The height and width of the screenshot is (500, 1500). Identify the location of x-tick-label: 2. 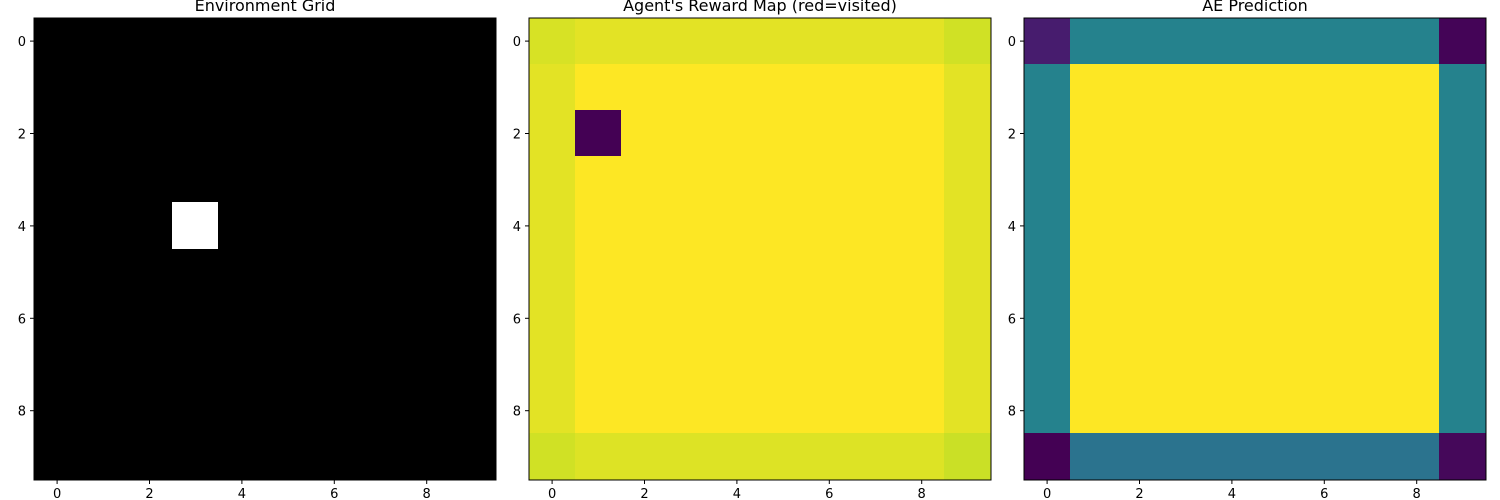
(149, 493).